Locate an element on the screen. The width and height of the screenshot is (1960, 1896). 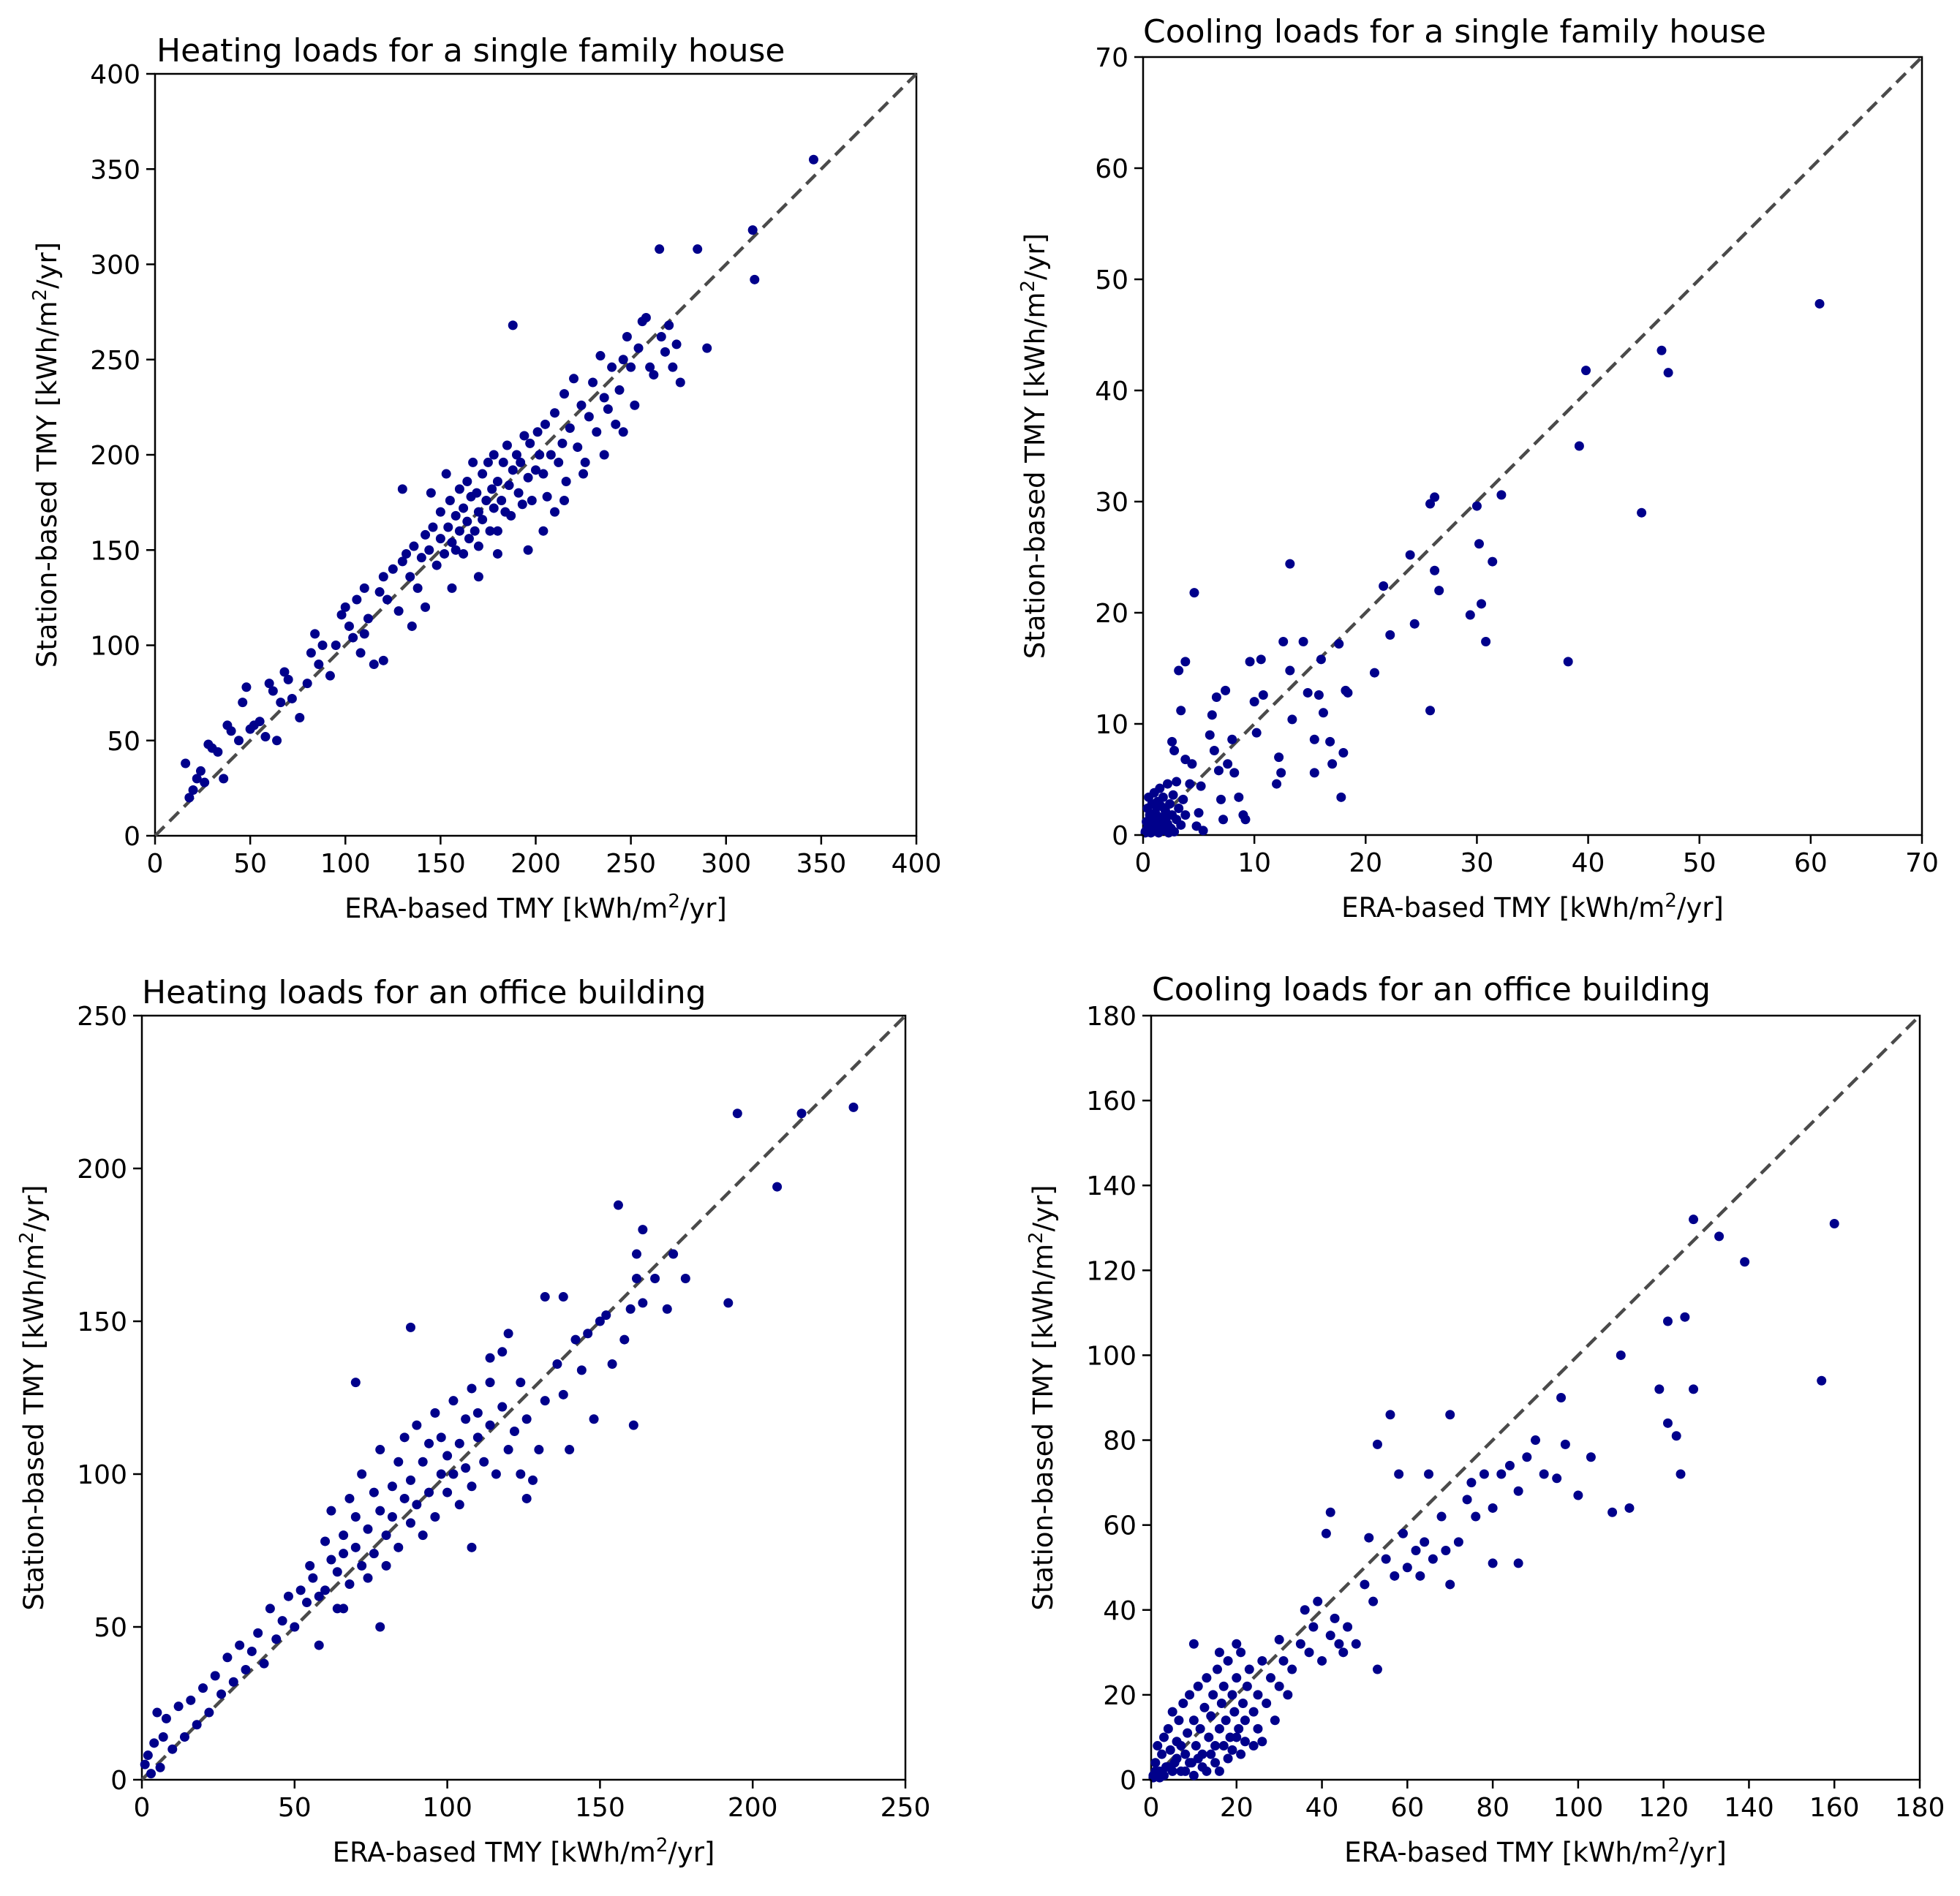
x-axis-ticks: 0 20 40 60 80 100 120 140 160 180 is located at coordinates (1544, 1801).